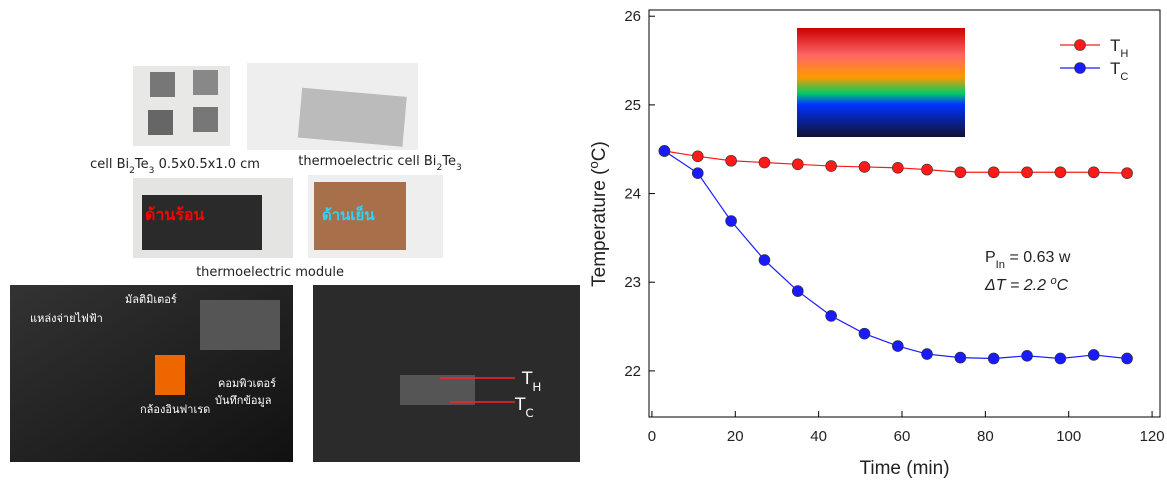 Image resolution: width=1167 pixels, height=482 pixels. I want to click on label: แหล่งจ่ายไฟฟ้า, so click(66, 318).